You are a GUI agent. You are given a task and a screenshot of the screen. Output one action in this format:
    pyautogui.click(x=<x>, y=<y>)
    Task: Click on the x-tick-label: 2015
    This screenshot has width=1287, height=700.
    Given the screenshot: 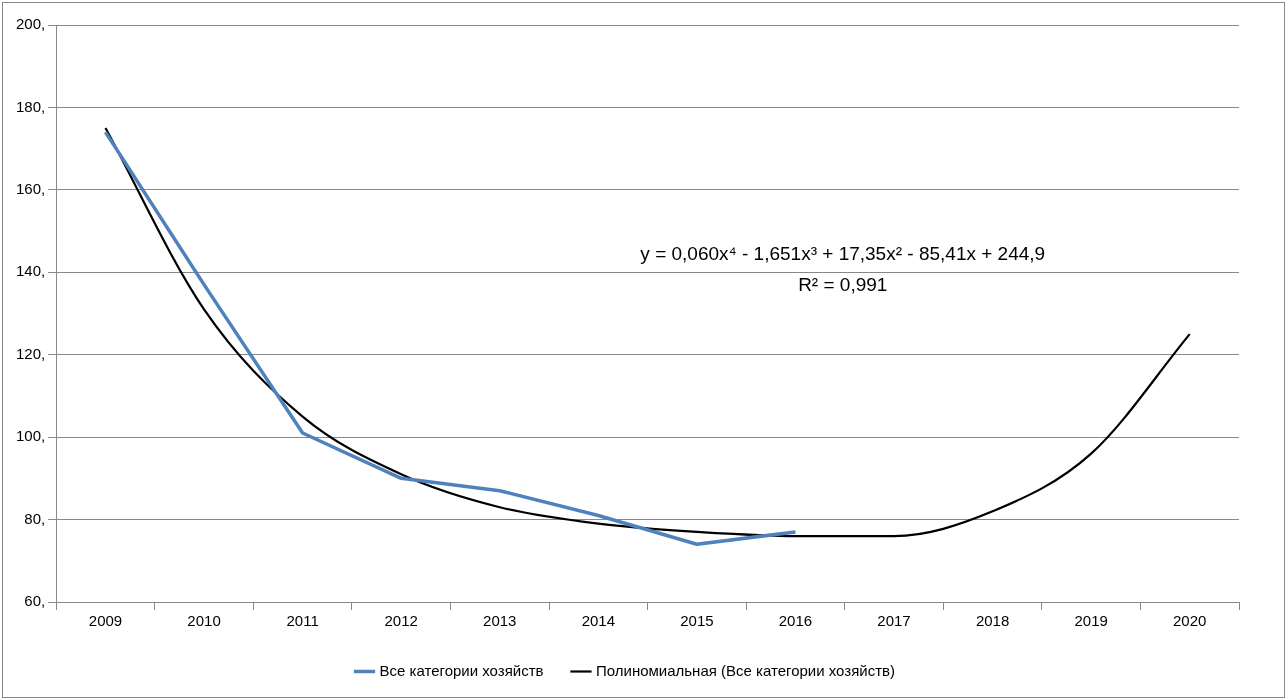 What is the action you would take?
    pyautogui.click(x=697, y=621)
    